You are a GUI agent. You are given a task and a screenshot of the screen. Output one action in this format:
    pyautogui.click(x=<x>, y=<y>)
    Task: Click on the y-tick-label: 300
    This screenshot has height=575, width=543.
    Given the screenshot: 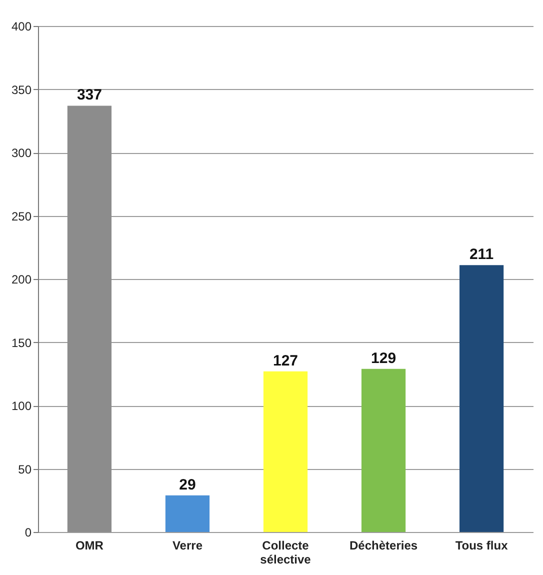 What is the action you would take?
    pyautogui.click(x=21, y=153)
    